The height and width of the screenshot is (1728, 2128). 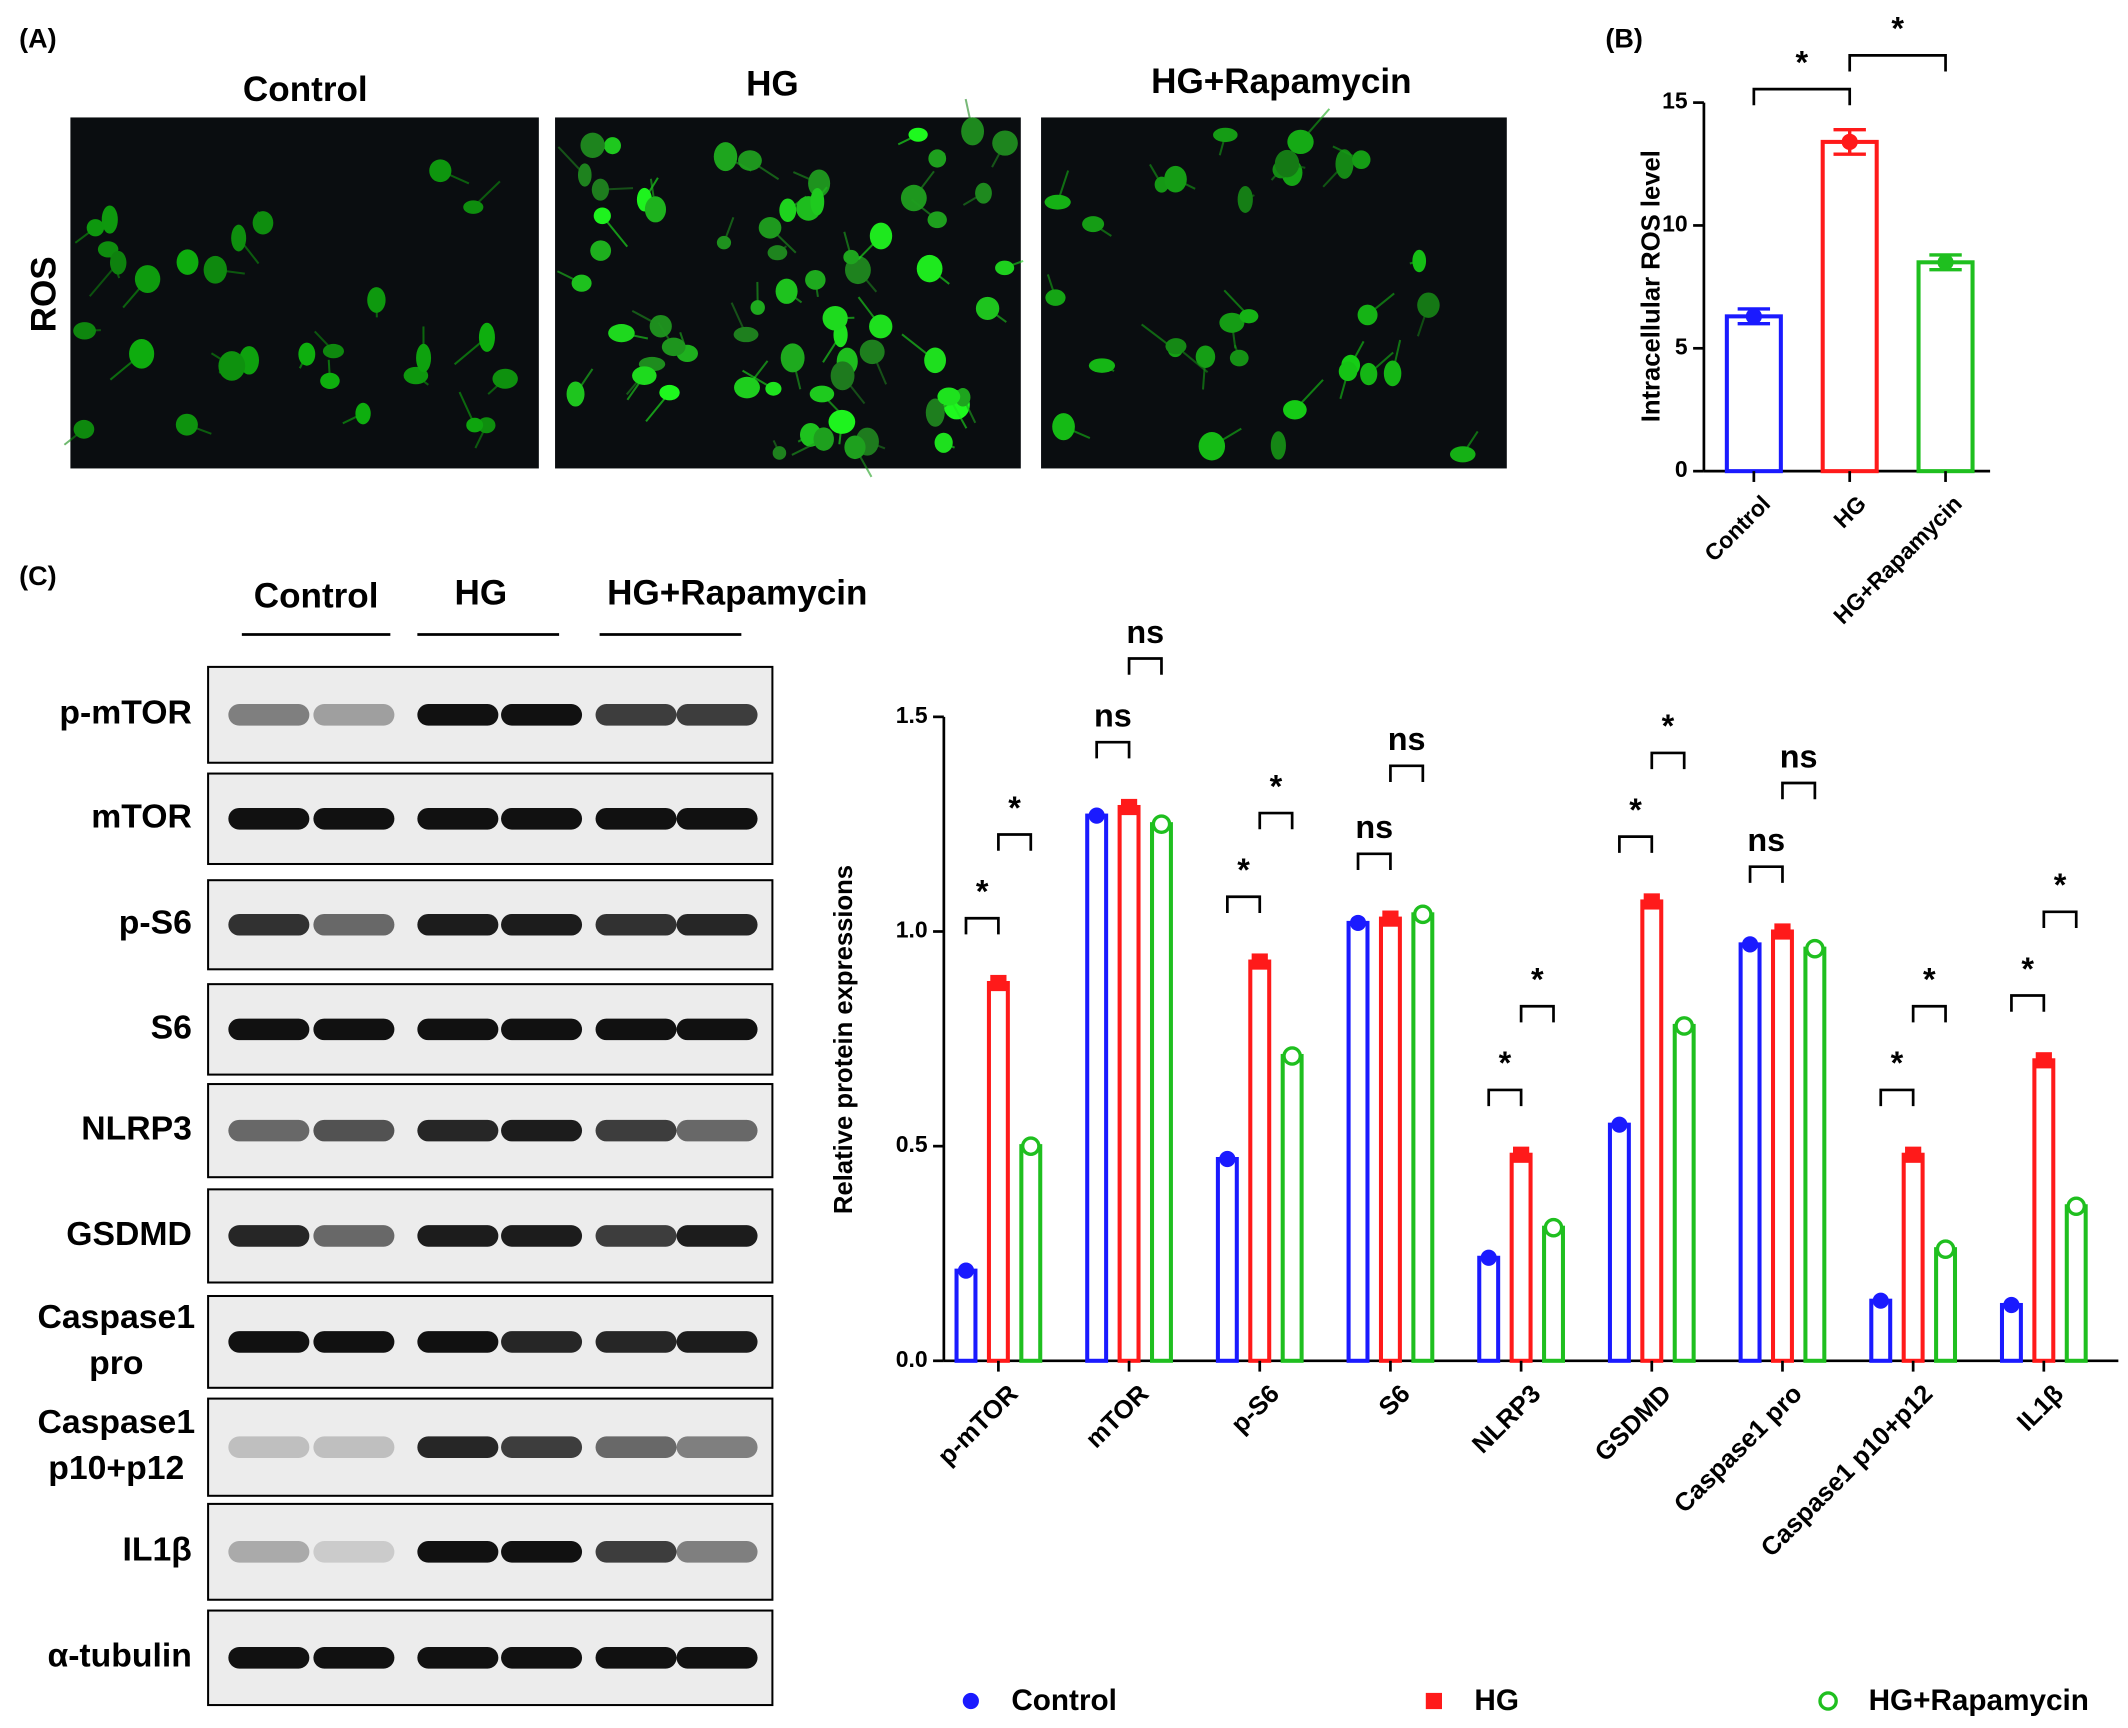 I want to click on x-tick-label: NLRP3, so click(x=1506, y=1419).